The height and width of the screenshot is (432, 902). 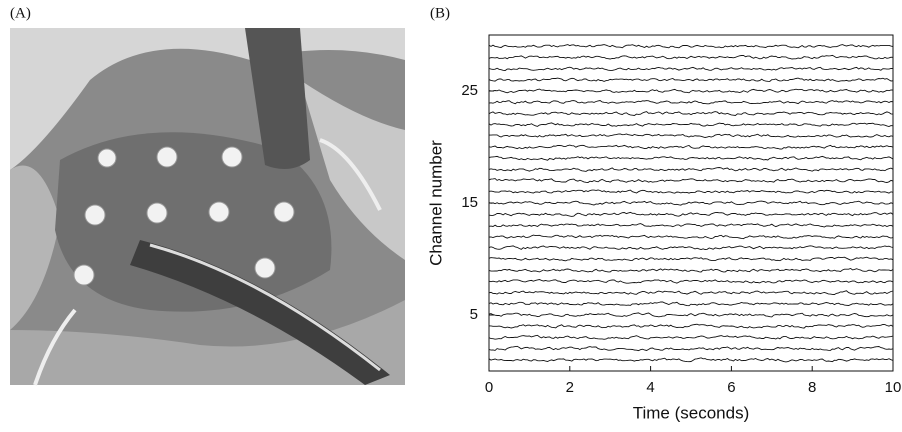 I want to click on panel-label: (A), so click(x=20, y=13).